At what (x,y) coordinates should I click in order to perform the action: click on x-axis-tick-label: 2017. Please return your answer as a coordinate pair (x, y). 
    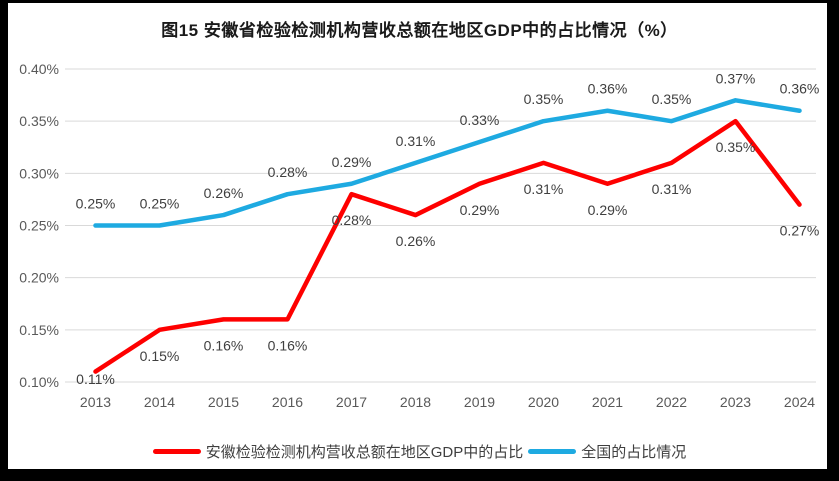
    Looking at the image, I should click on (351, 402).